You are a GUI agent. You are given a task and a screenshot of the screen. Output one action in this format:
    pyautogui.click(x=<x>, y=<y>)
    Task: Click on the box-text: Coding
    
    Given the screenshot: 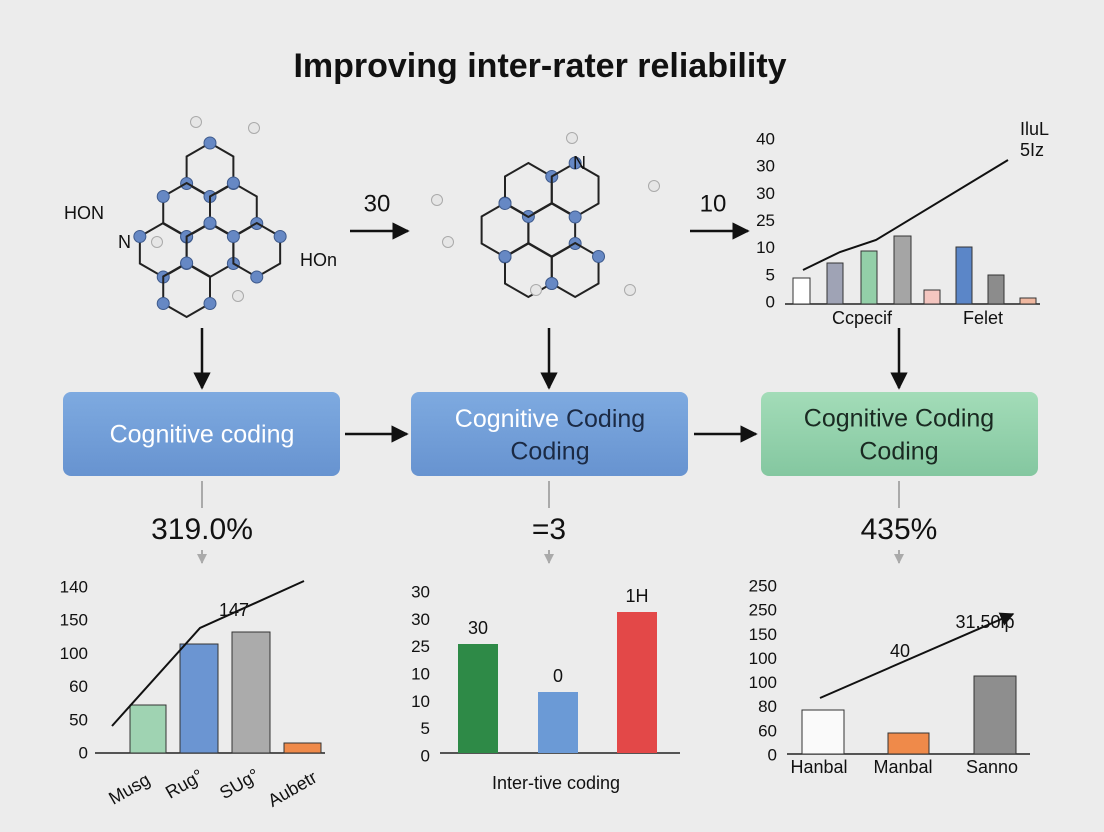 What is the action you would take?
    pyautogui.click(x=898, y=452)
    